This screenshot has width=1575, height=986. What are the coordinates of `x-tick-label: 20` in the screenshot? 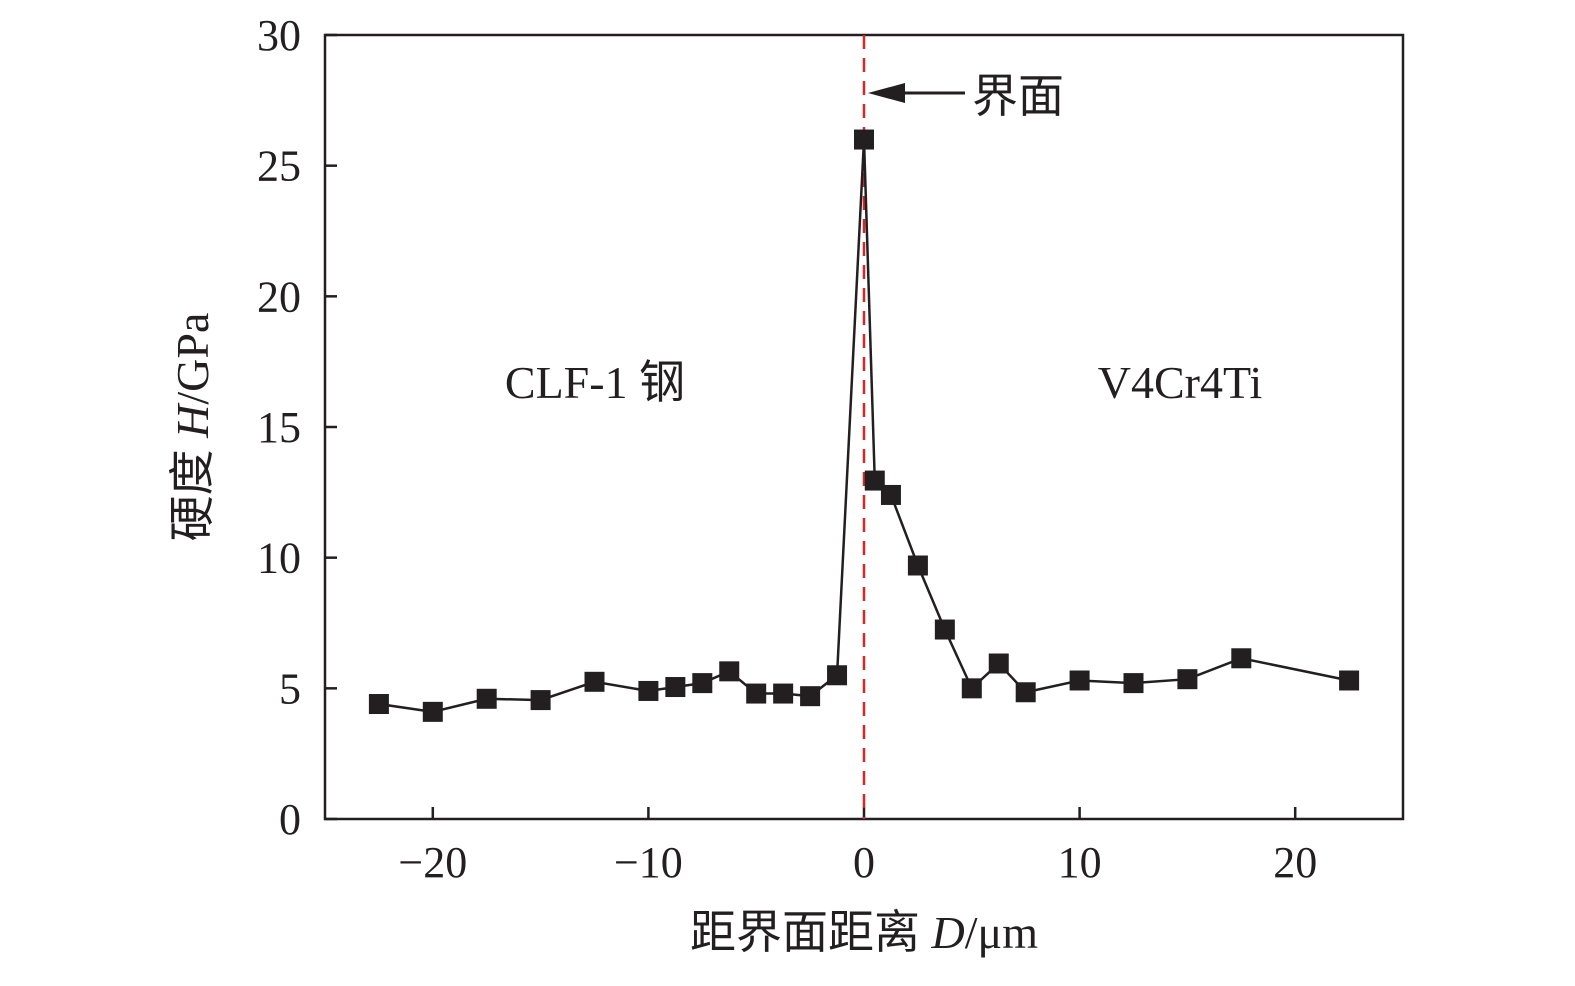 It's located at (1295, 862).